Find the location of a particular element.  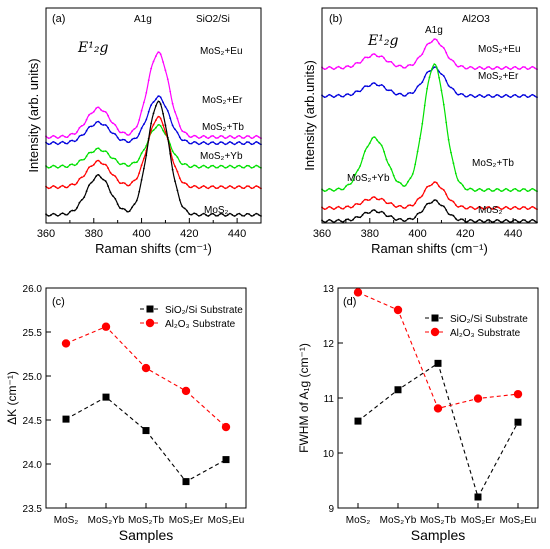

y-tick-label: 13 is located at coordinates (329, 289).